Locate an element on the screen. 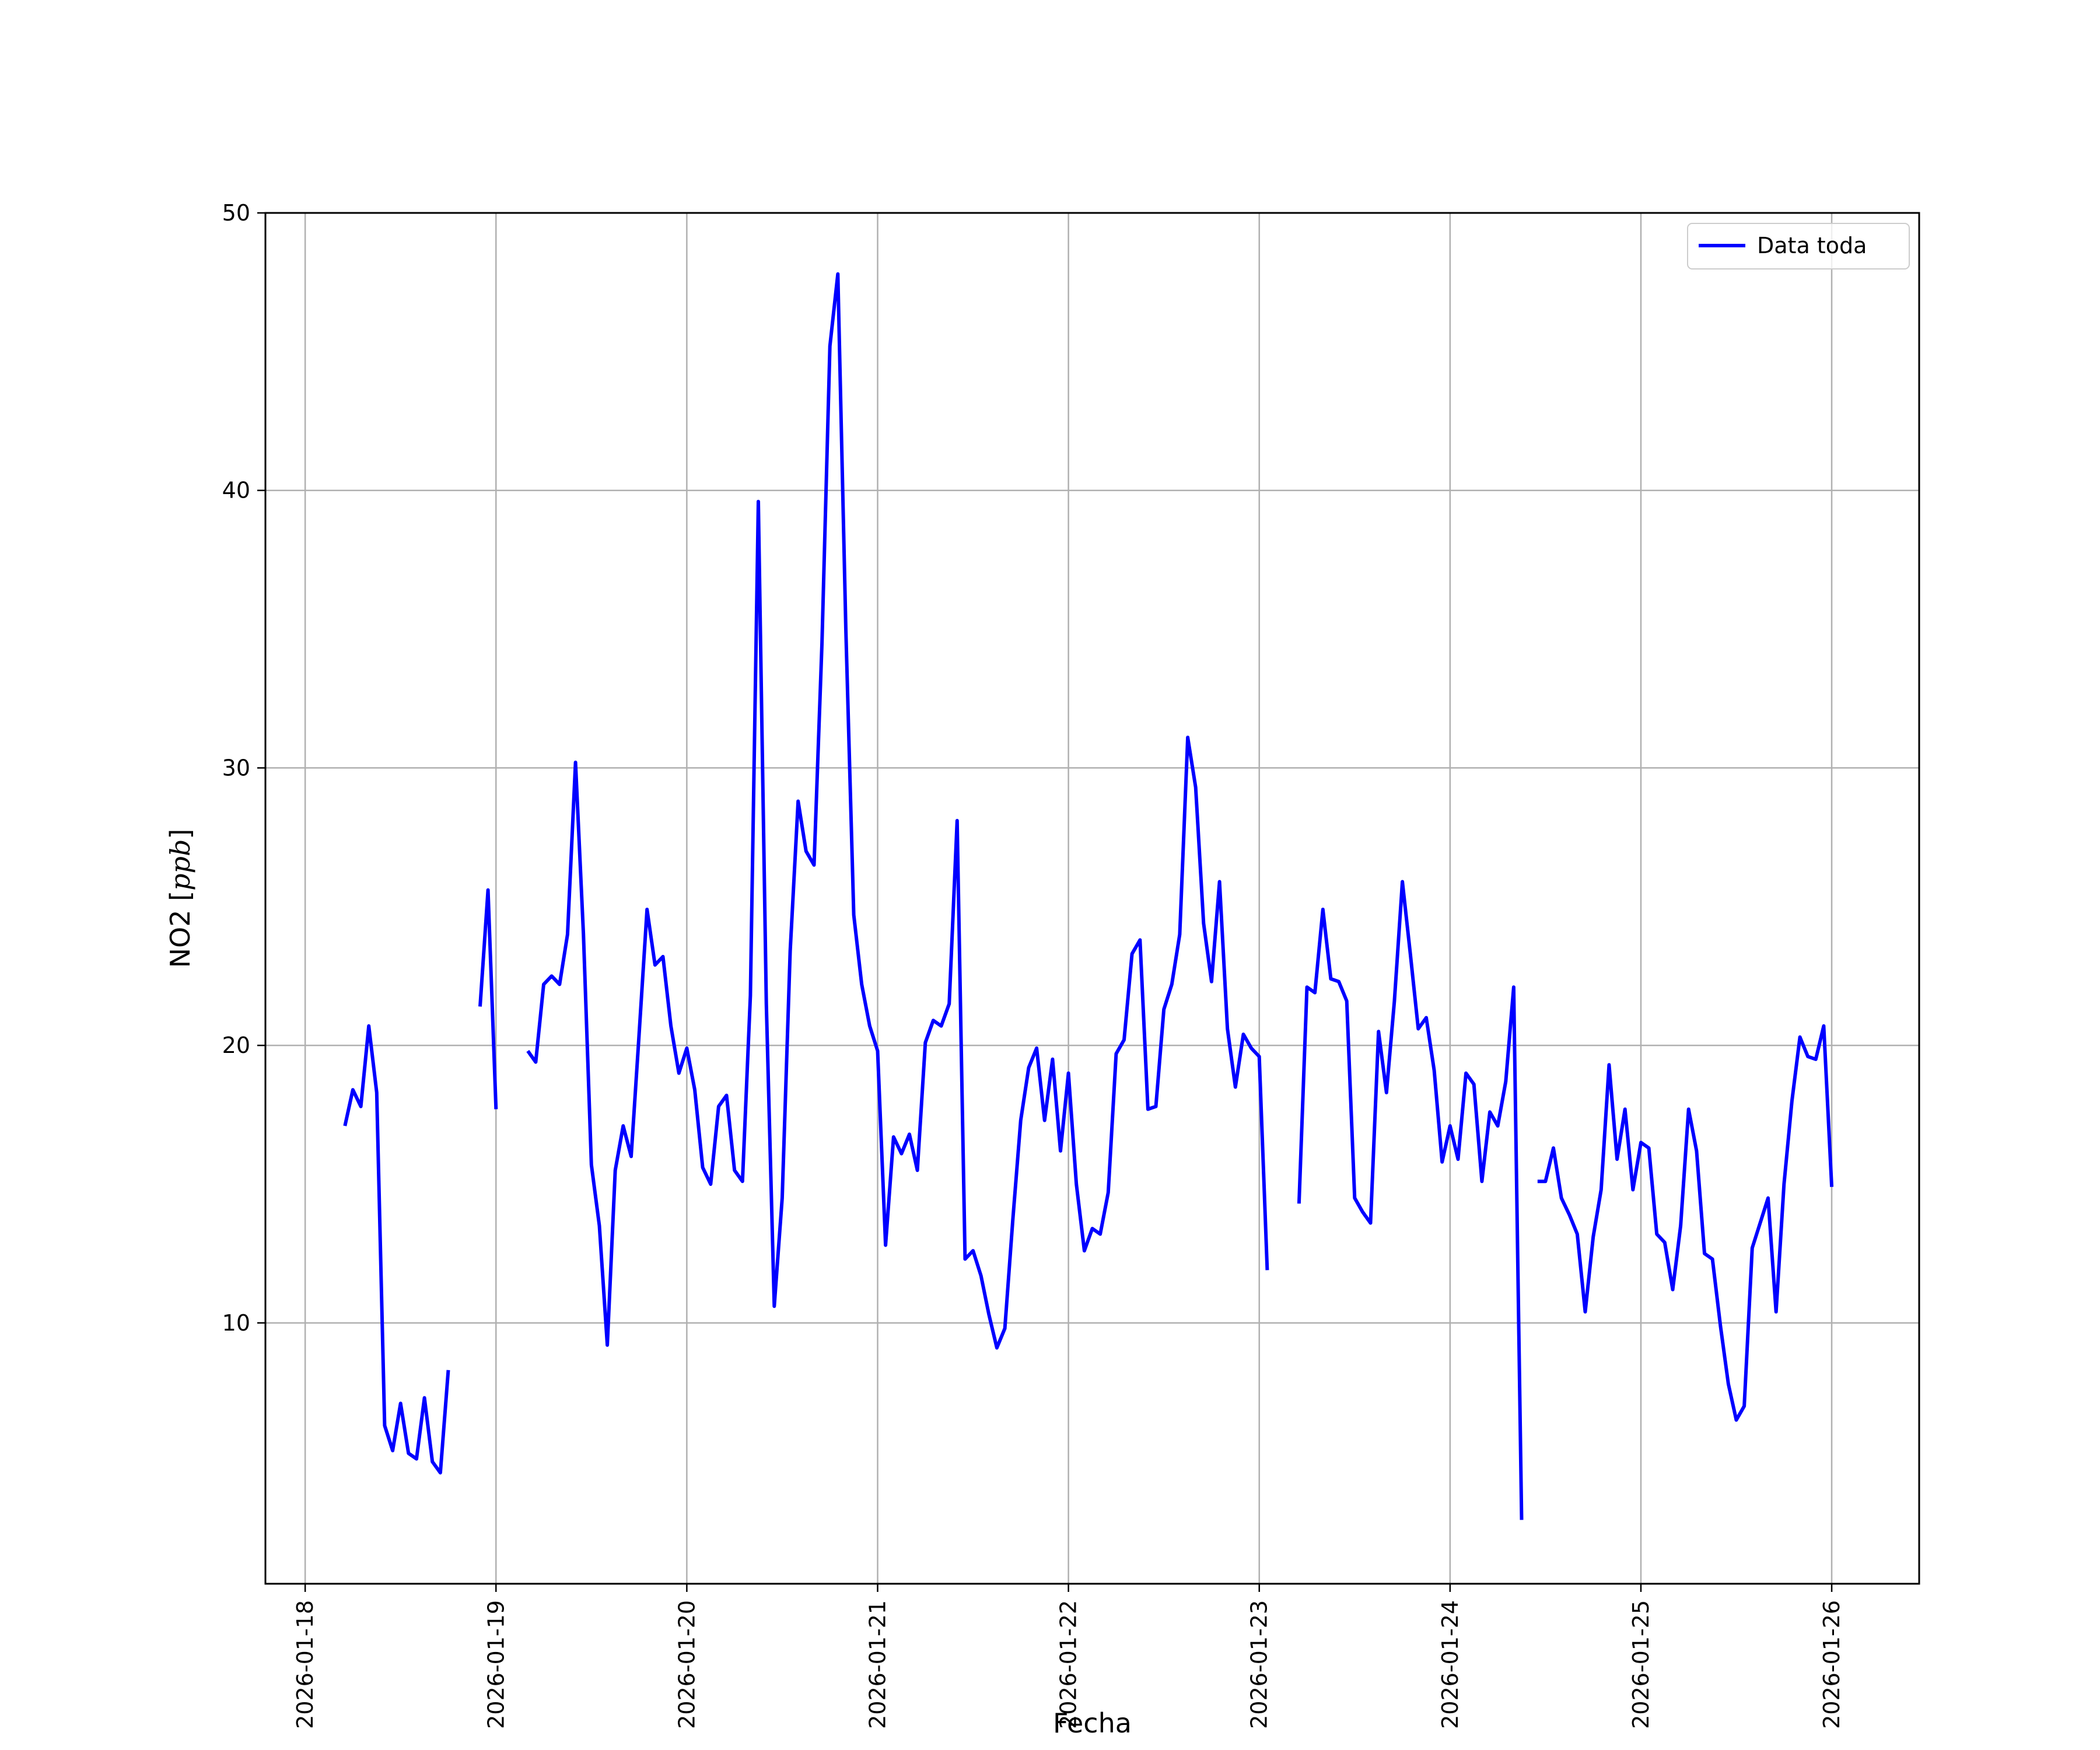 This screenshot has width=2100, height=1750. legend-label-data-toda: Data toda is located at coordinates (1812, 245).